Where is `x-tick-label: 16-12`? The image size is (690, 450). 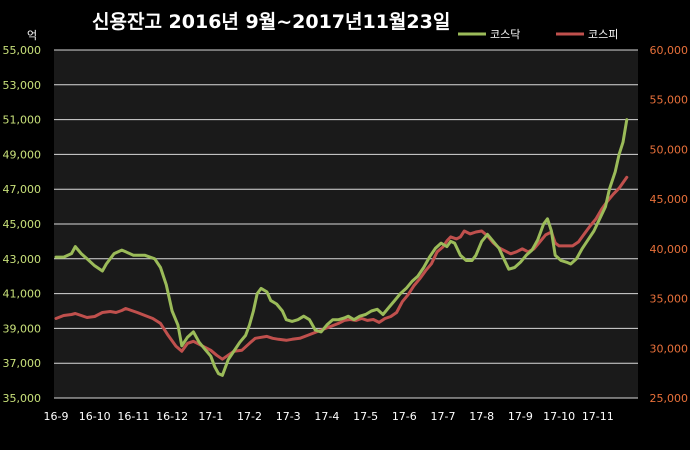 x-tick-label: 16-12 is located at coordinates (172, 416).